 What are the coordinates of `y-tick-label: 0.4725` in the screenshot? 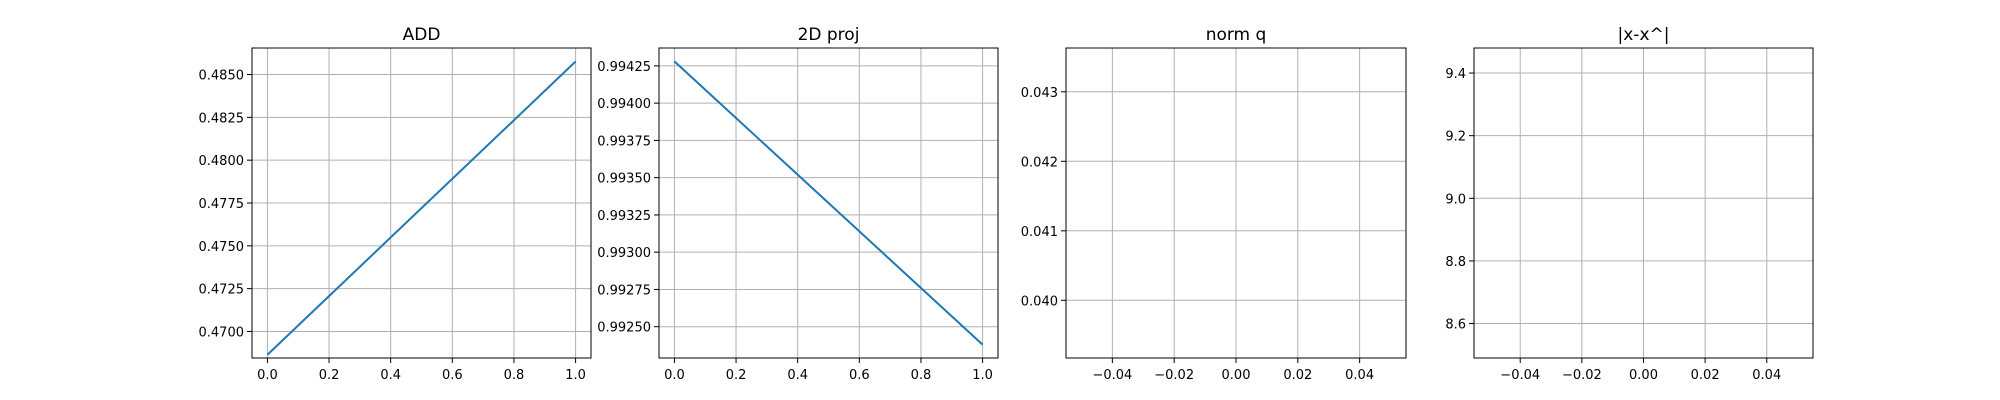 It's located at (222, 290).